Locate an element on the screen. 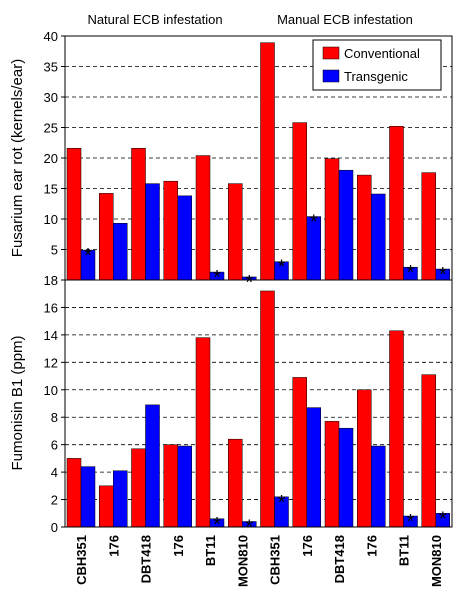 This screenshot has height=603, width=461. legend-swatch-conventional is located at coordinates (331, 53).